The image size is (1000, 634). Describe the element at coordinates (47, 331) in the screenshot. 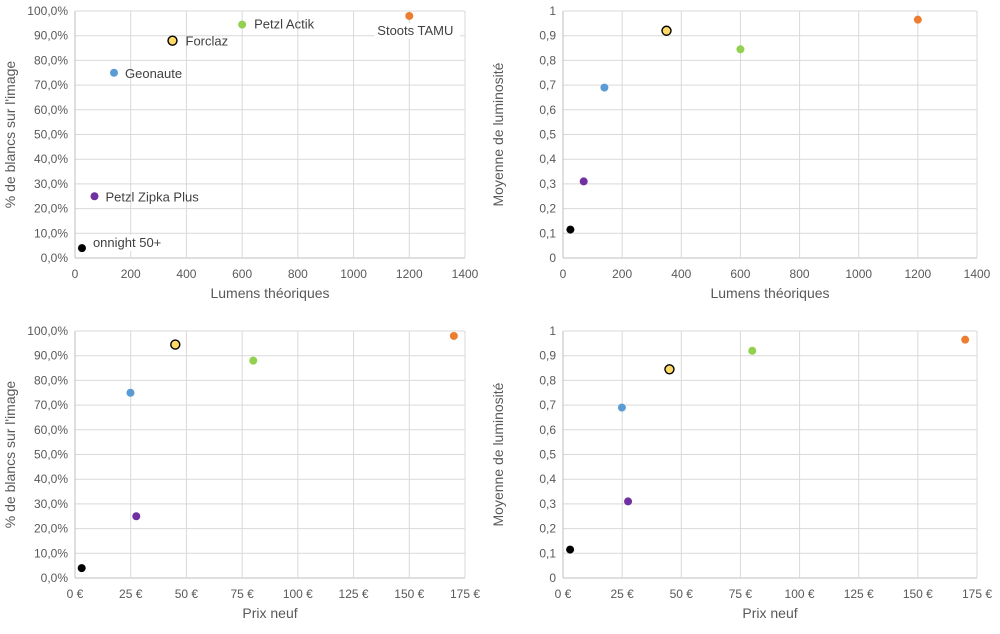

I see `y-tick-label: 100,0%` at that location.